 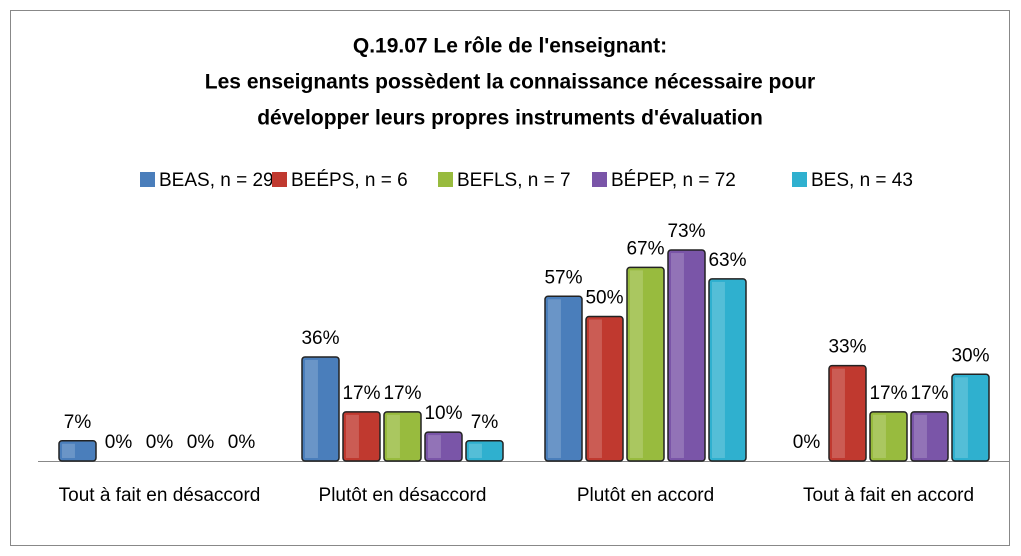 I want to click on x-tick-label: Tout à fait en accord, so click(x=888, y=495).